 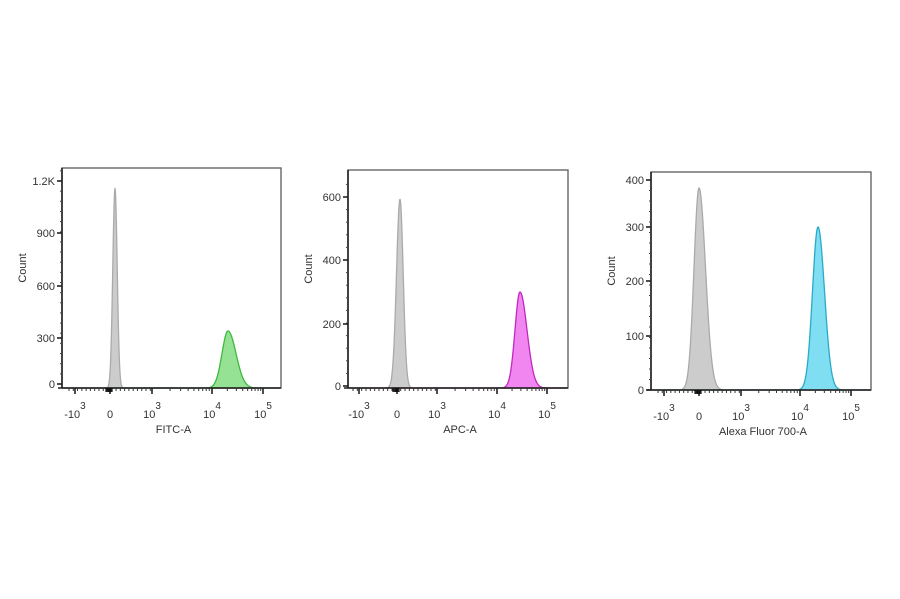 What do you see at coordinates (460, 430) in the screenshot?
I see `x-axis-label: APC-A` at bounding box center [460, 430].